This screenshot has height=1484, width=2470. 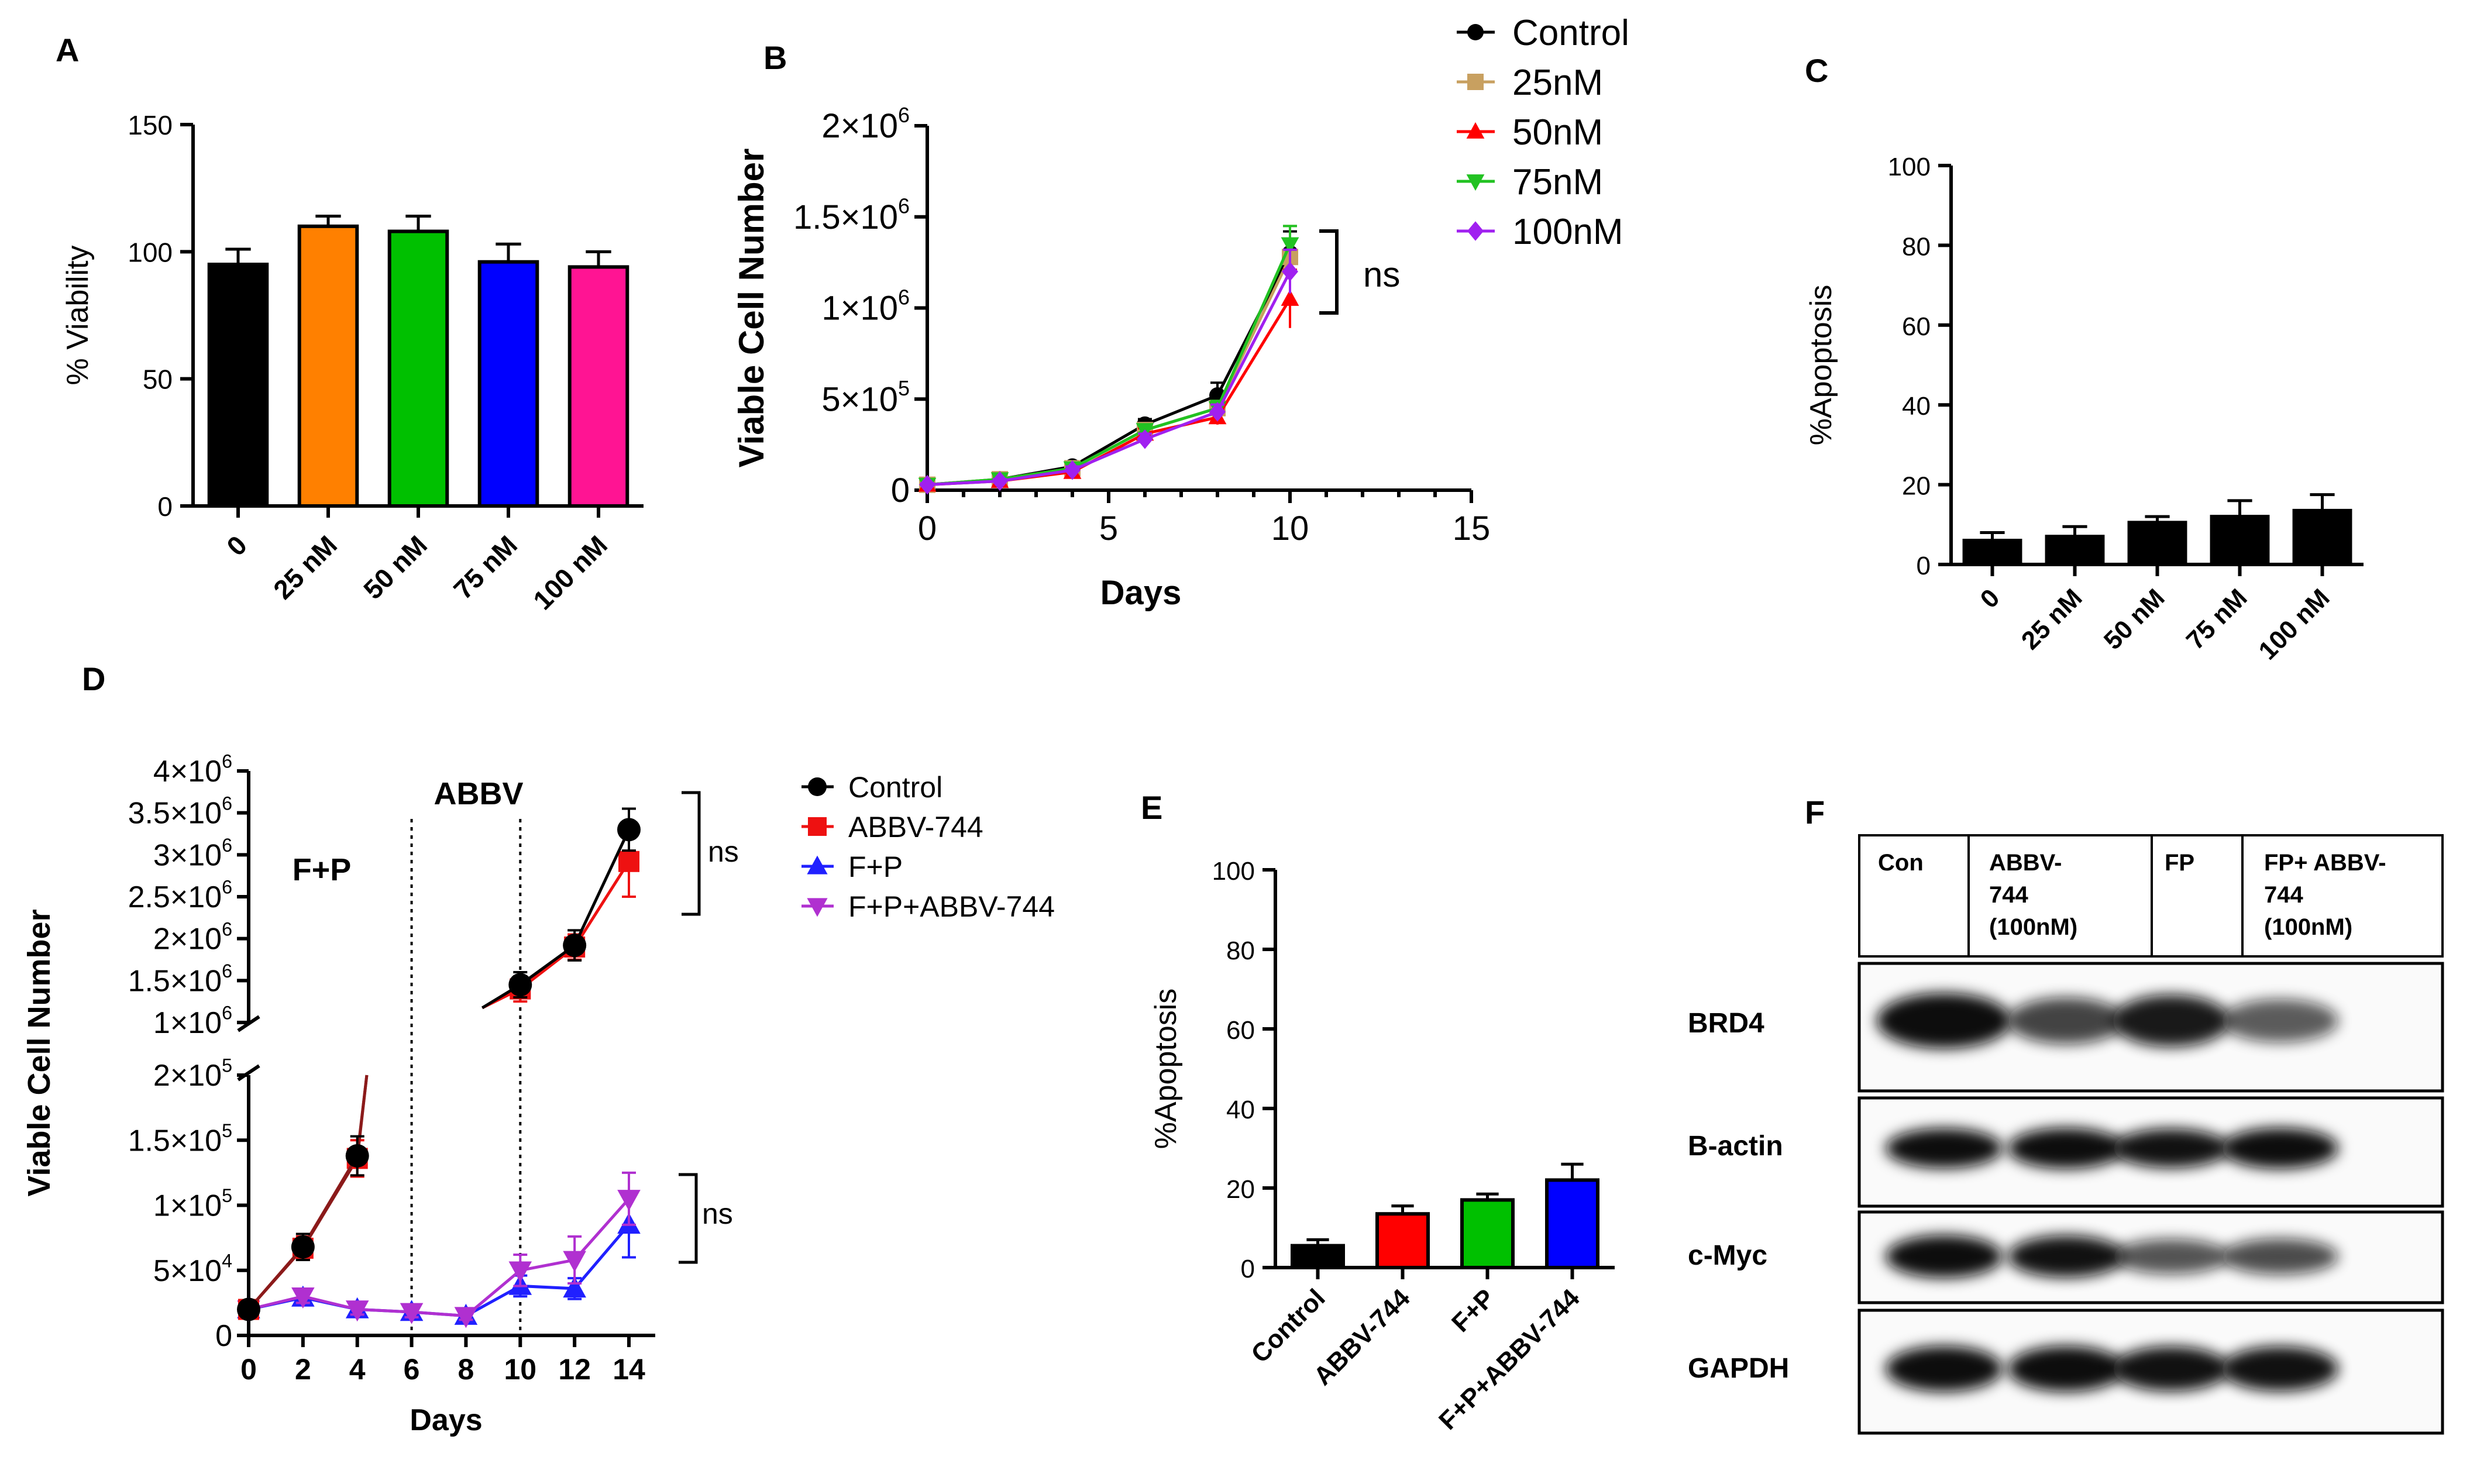 I want to click on bar-50-nm, so click(x=2157, y=544).